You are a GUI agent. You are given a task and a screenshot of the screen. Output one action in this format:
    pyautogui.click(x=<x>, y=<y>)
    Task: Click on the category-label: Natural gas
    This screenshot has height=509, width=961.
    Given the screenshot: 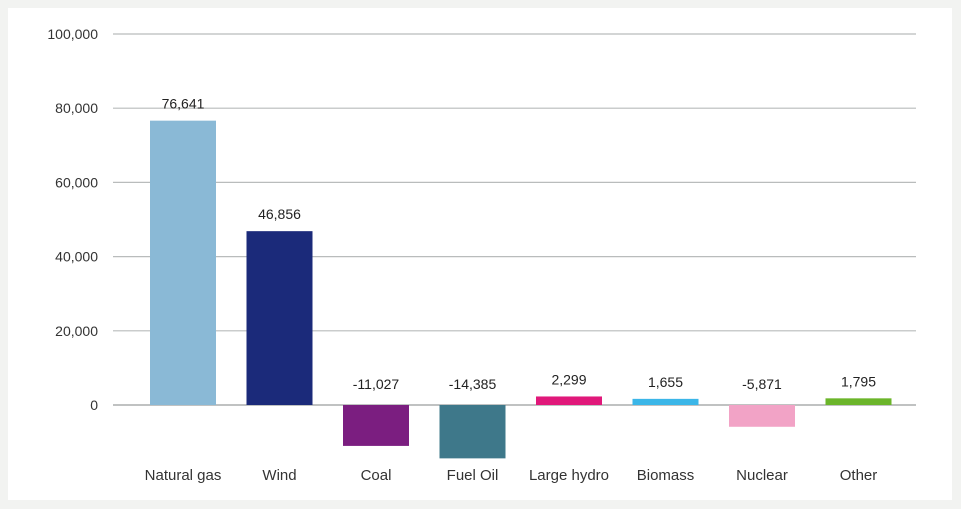 What is the action you would take?
    pyautogui.click(x=183, y=475)
    